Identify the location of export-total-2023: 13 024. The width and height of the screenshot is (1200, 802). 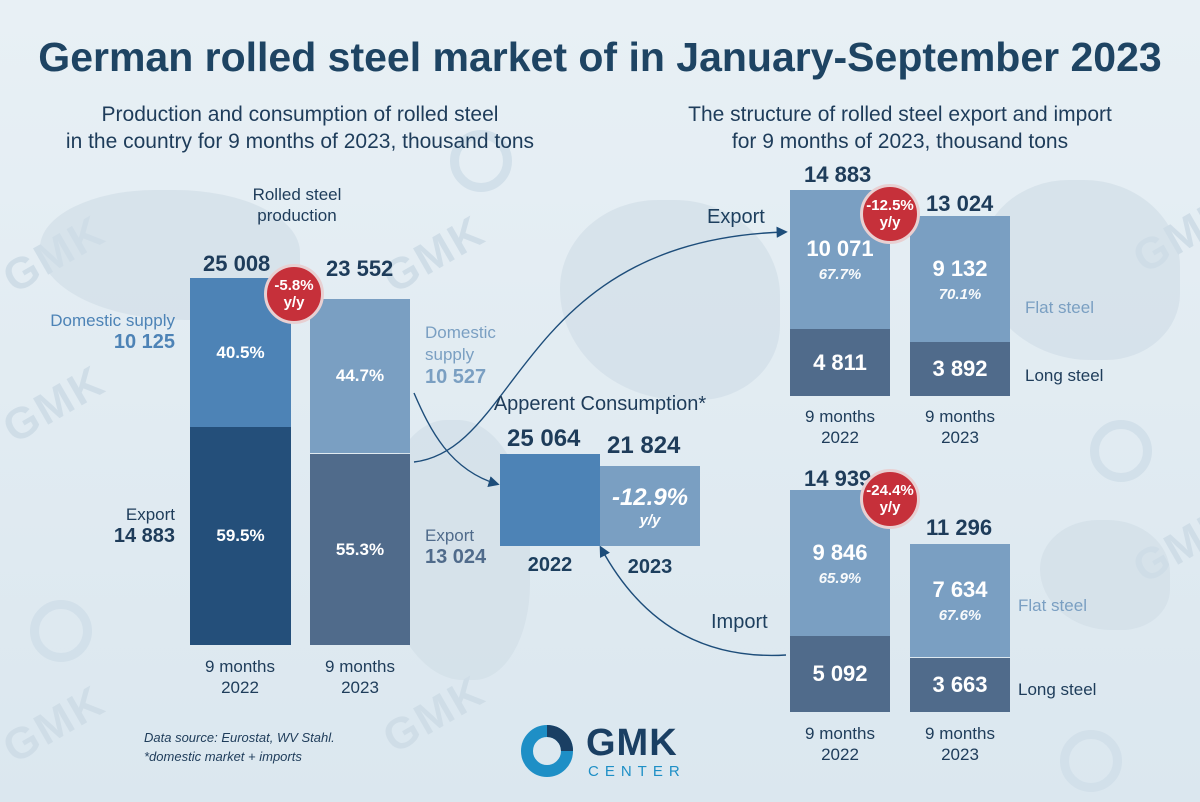
(960, 203).